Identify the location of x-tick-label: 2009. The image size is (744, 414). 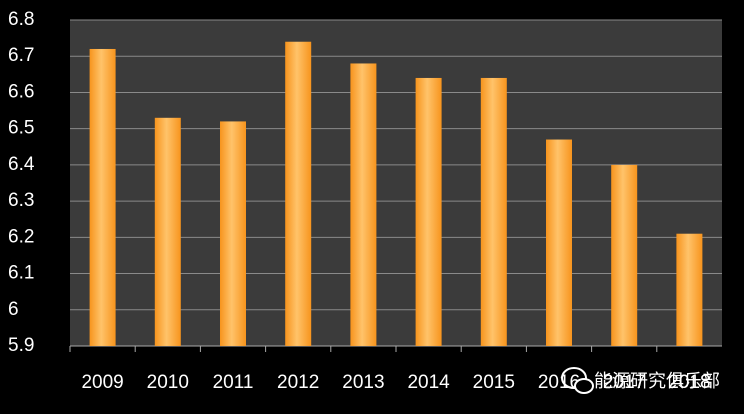
(102, 382).